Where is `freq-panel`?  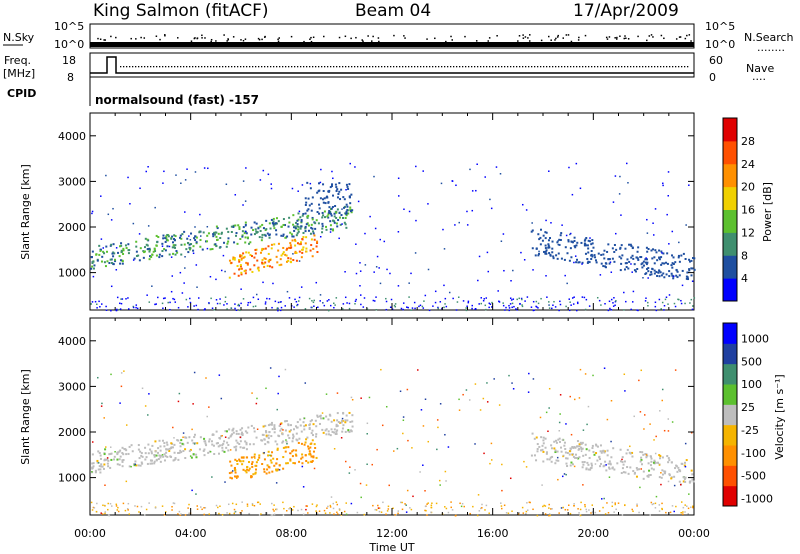
freq-panel is located at coordinates (392, 65).